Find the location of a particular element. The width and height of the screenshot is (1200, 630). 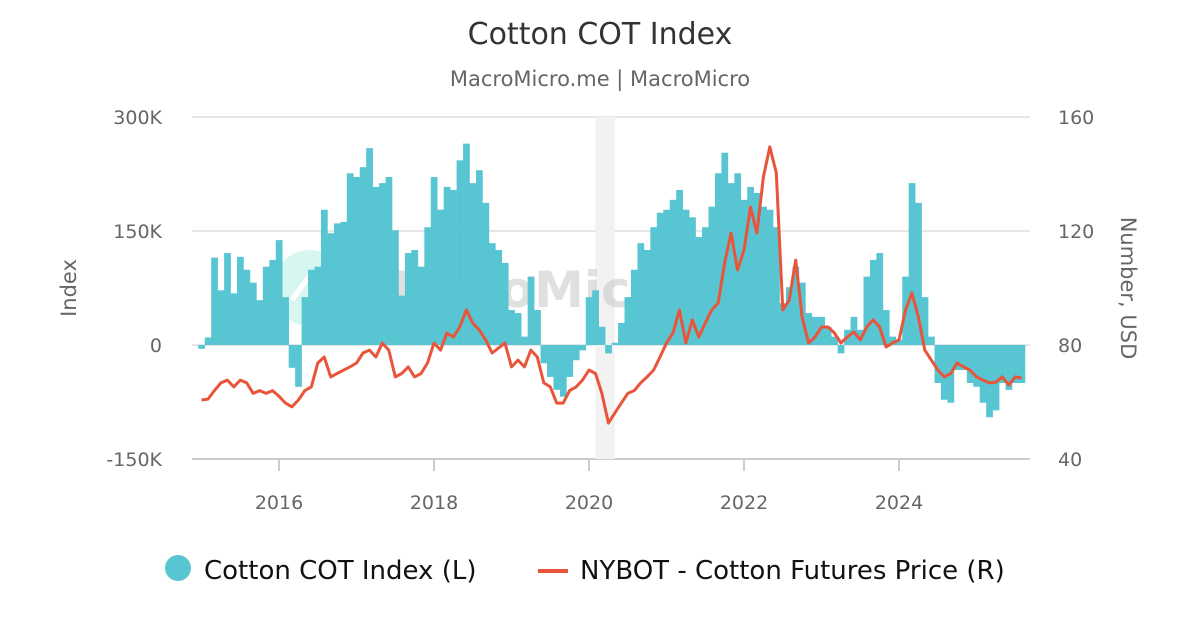

chart-subtitle: MacroMicro.me | MacroMicro is located at coordinates (600, 79).